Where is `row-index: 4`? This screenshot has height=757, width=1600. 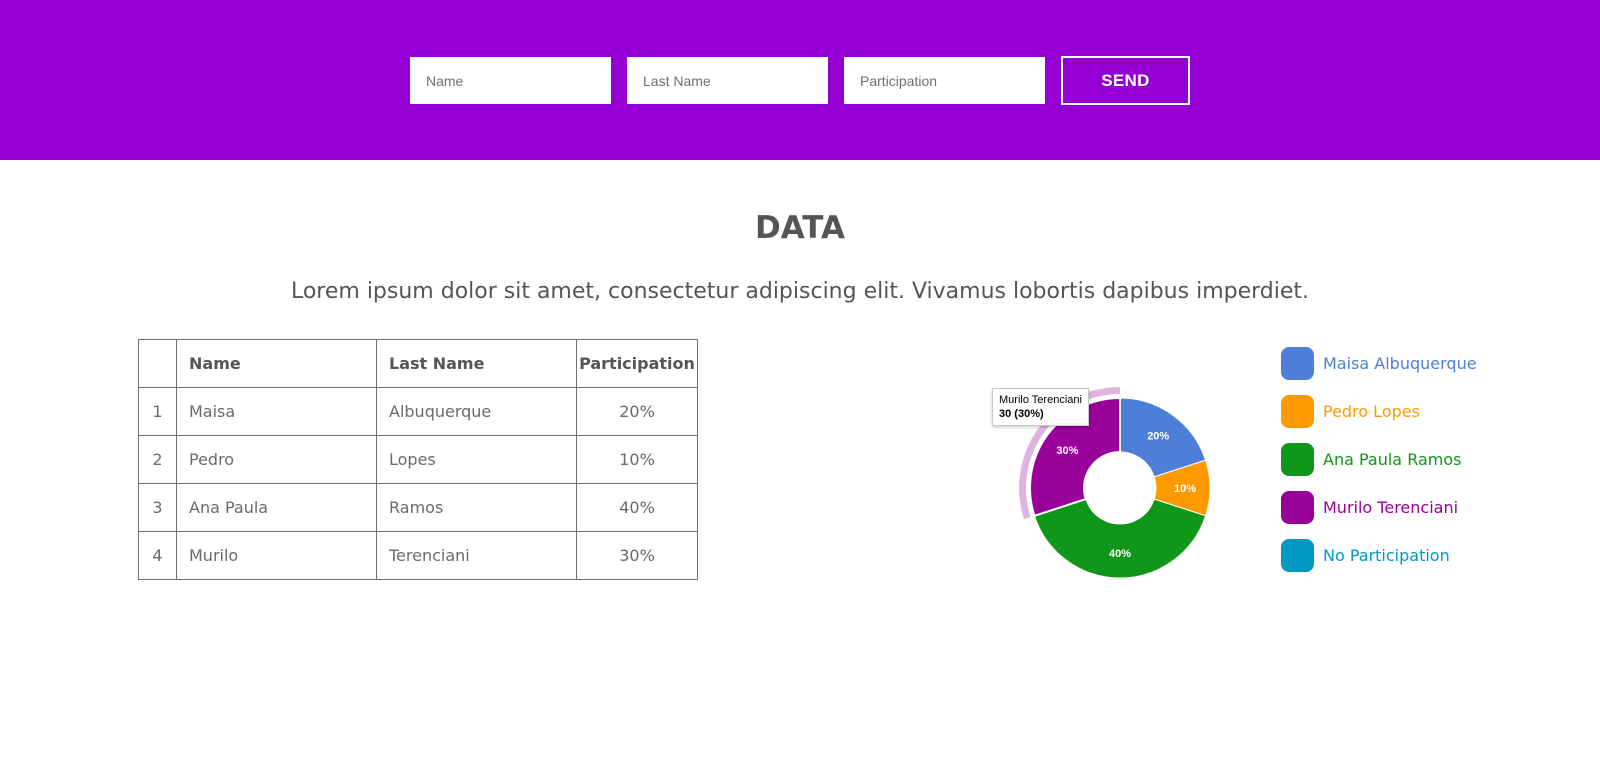 row-index: 4 is located at coordinates (157, 555).